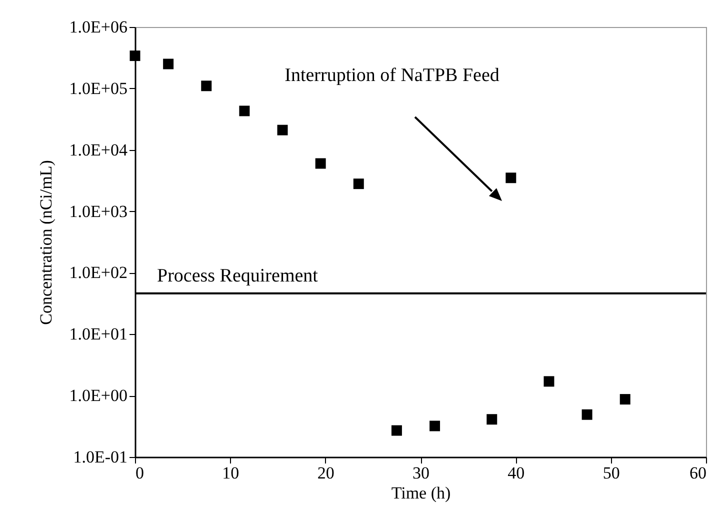  What do you see at coordinates (231, 473) in the screenshot?
I see `x-tick-label: 10` at bounding box center [231, 473].